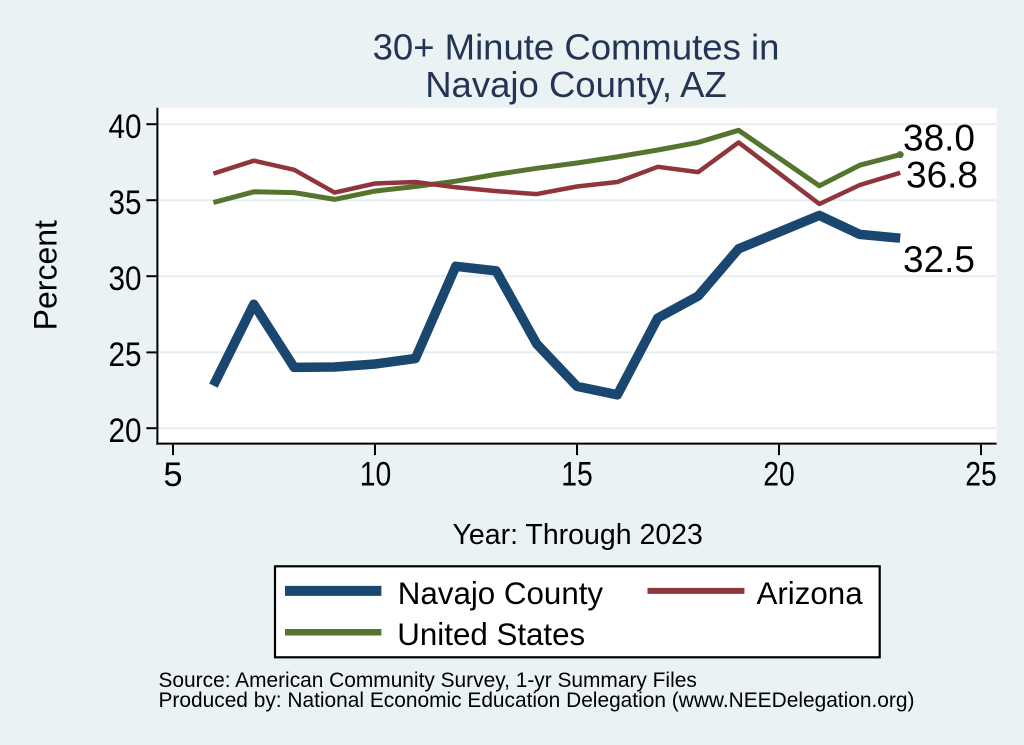 This screenshot has height=745, width=1024. What do you see at coordinates (942, 175) in the screenshot?
I see `svg-text: 36.8` at bounding box center [942, 175].